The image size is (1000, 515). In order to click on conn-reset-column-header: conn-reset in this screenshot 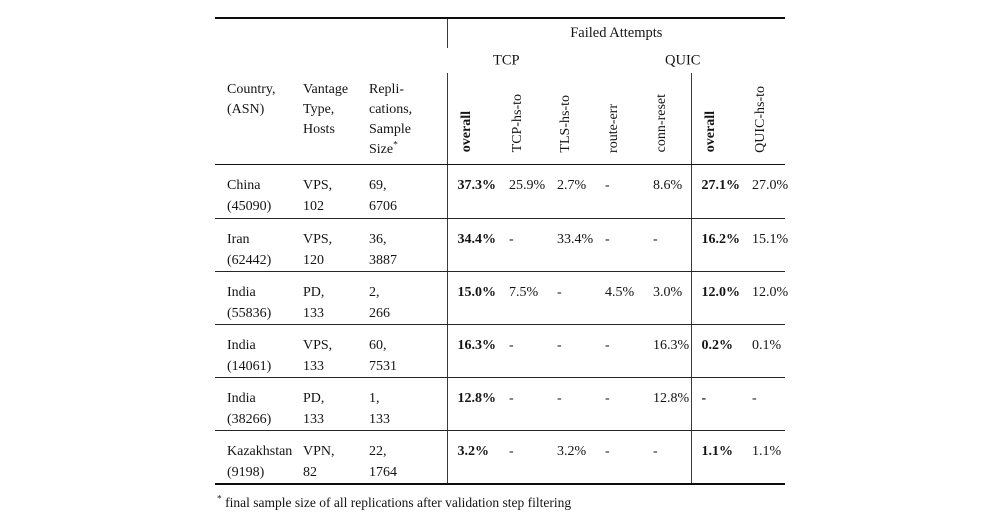, I will do `click(670, 119)`.